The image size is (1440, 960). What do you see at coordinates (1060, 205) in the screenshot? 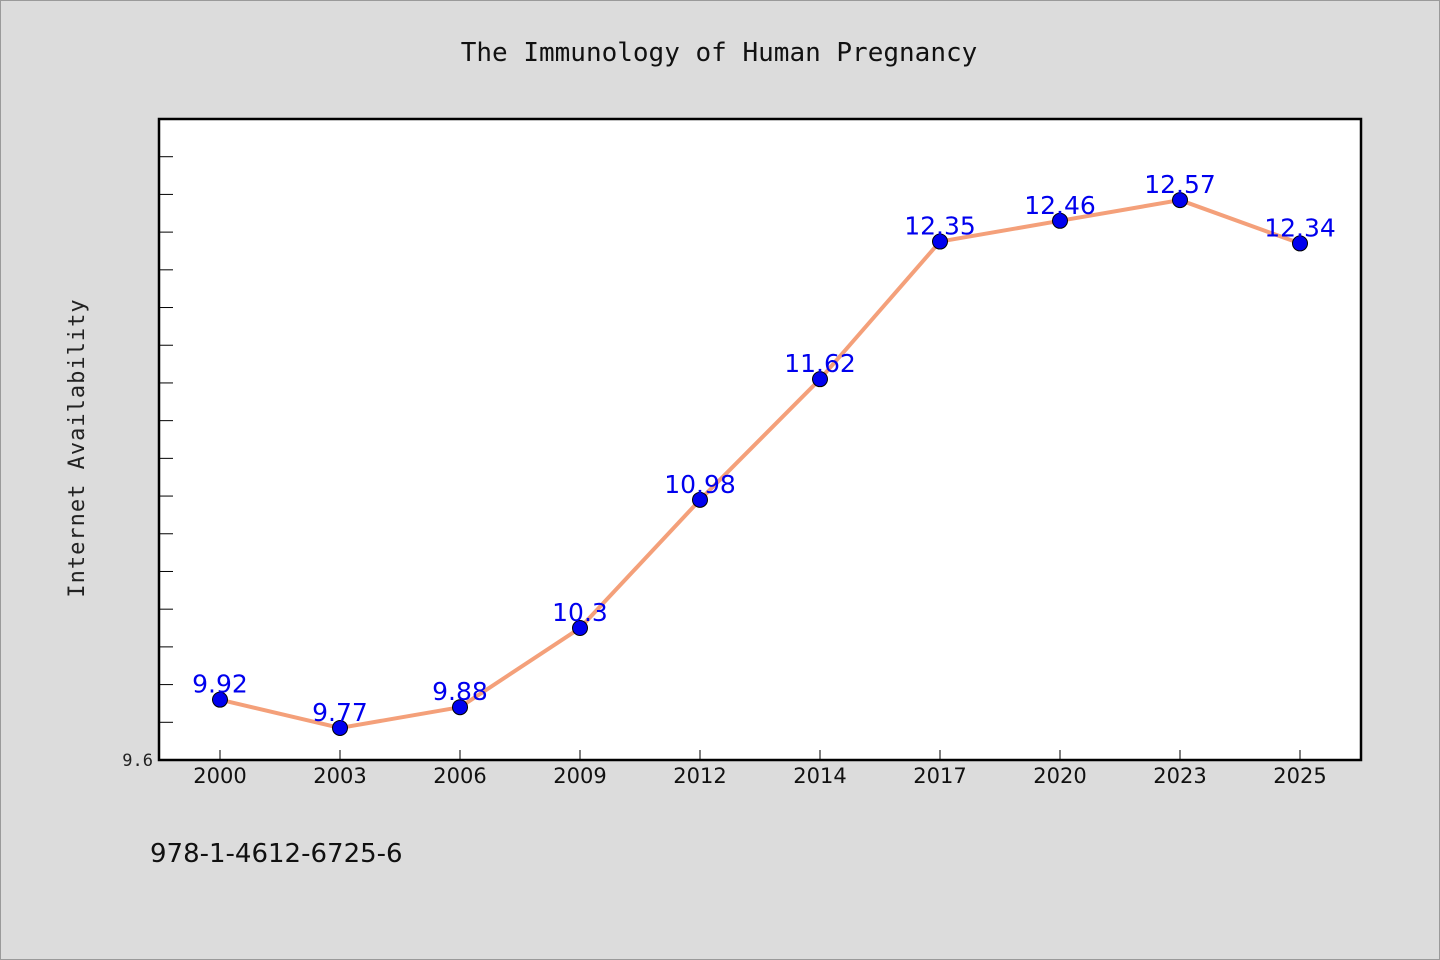
I see `data-label: 12.46` at bounding box center [1060, 205].